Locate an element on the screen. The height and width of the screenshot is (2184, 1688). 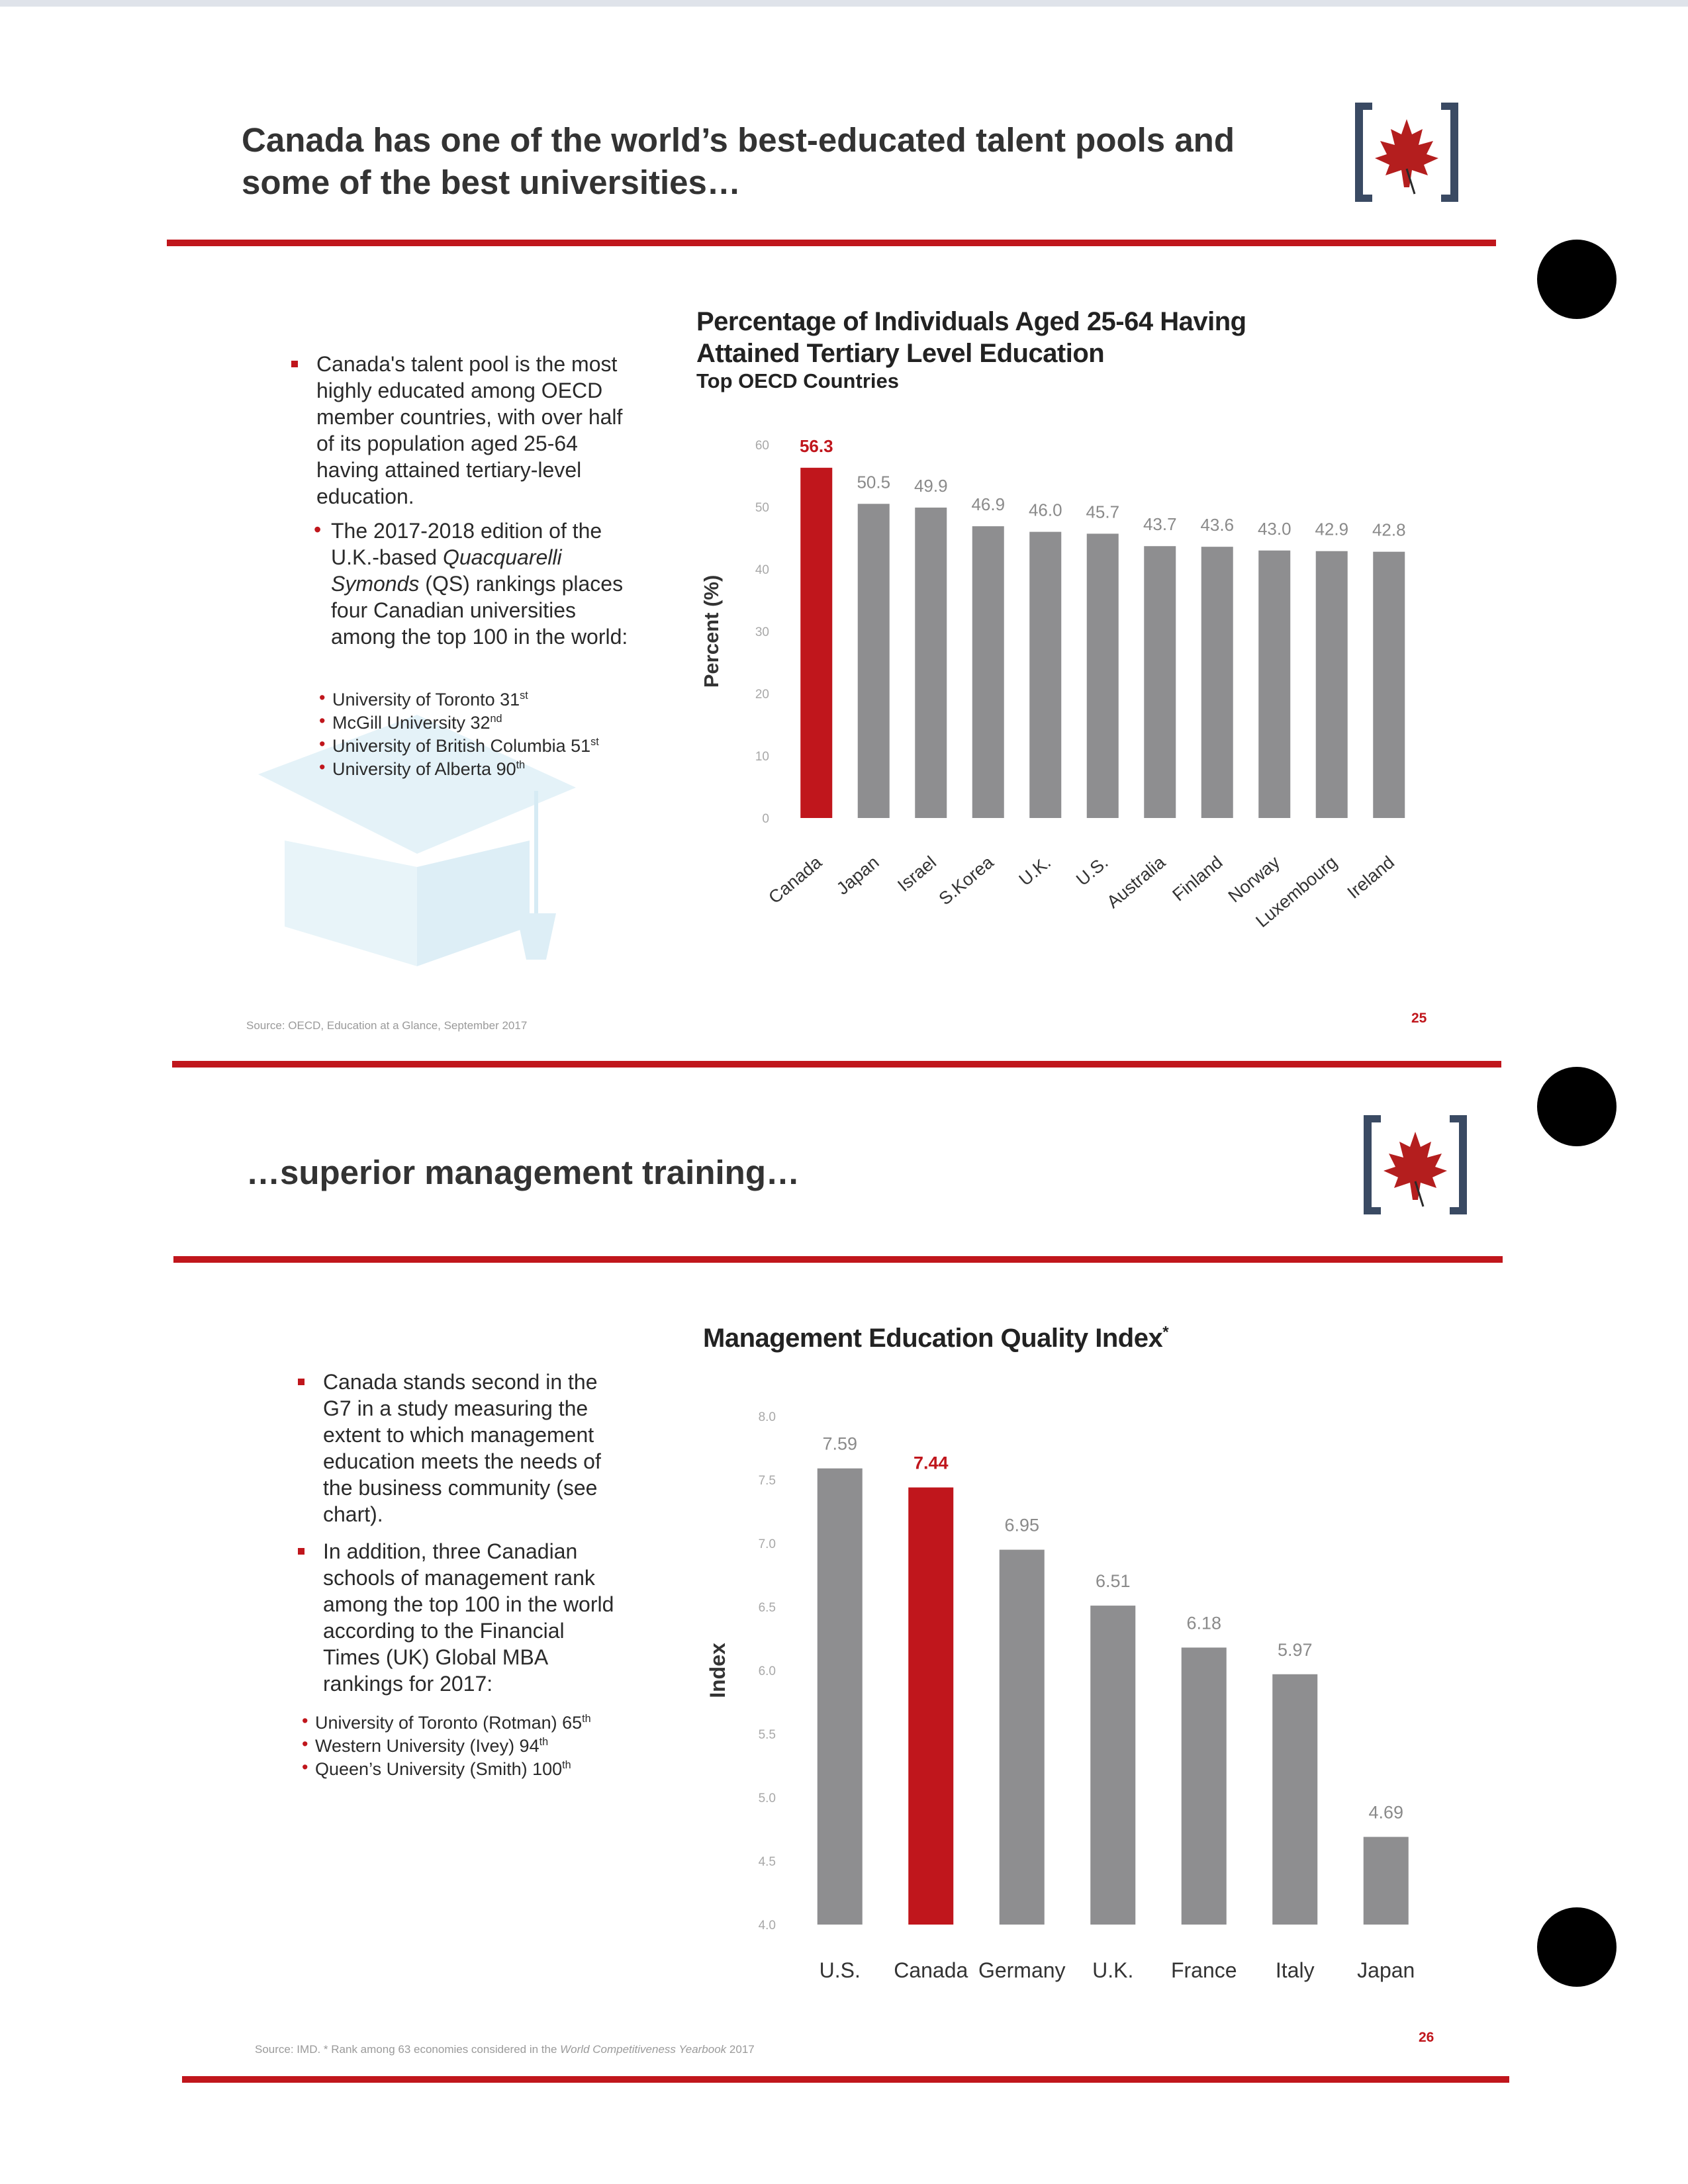
y-tick-label: 8.0 is located at coordinates (767, 1417).